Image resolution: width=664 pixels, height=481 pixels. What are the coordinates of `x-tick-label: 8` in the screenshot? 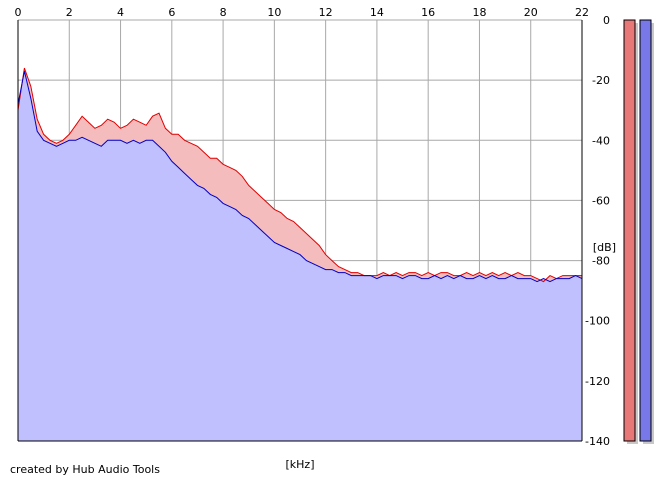 It's located at (223, 12).